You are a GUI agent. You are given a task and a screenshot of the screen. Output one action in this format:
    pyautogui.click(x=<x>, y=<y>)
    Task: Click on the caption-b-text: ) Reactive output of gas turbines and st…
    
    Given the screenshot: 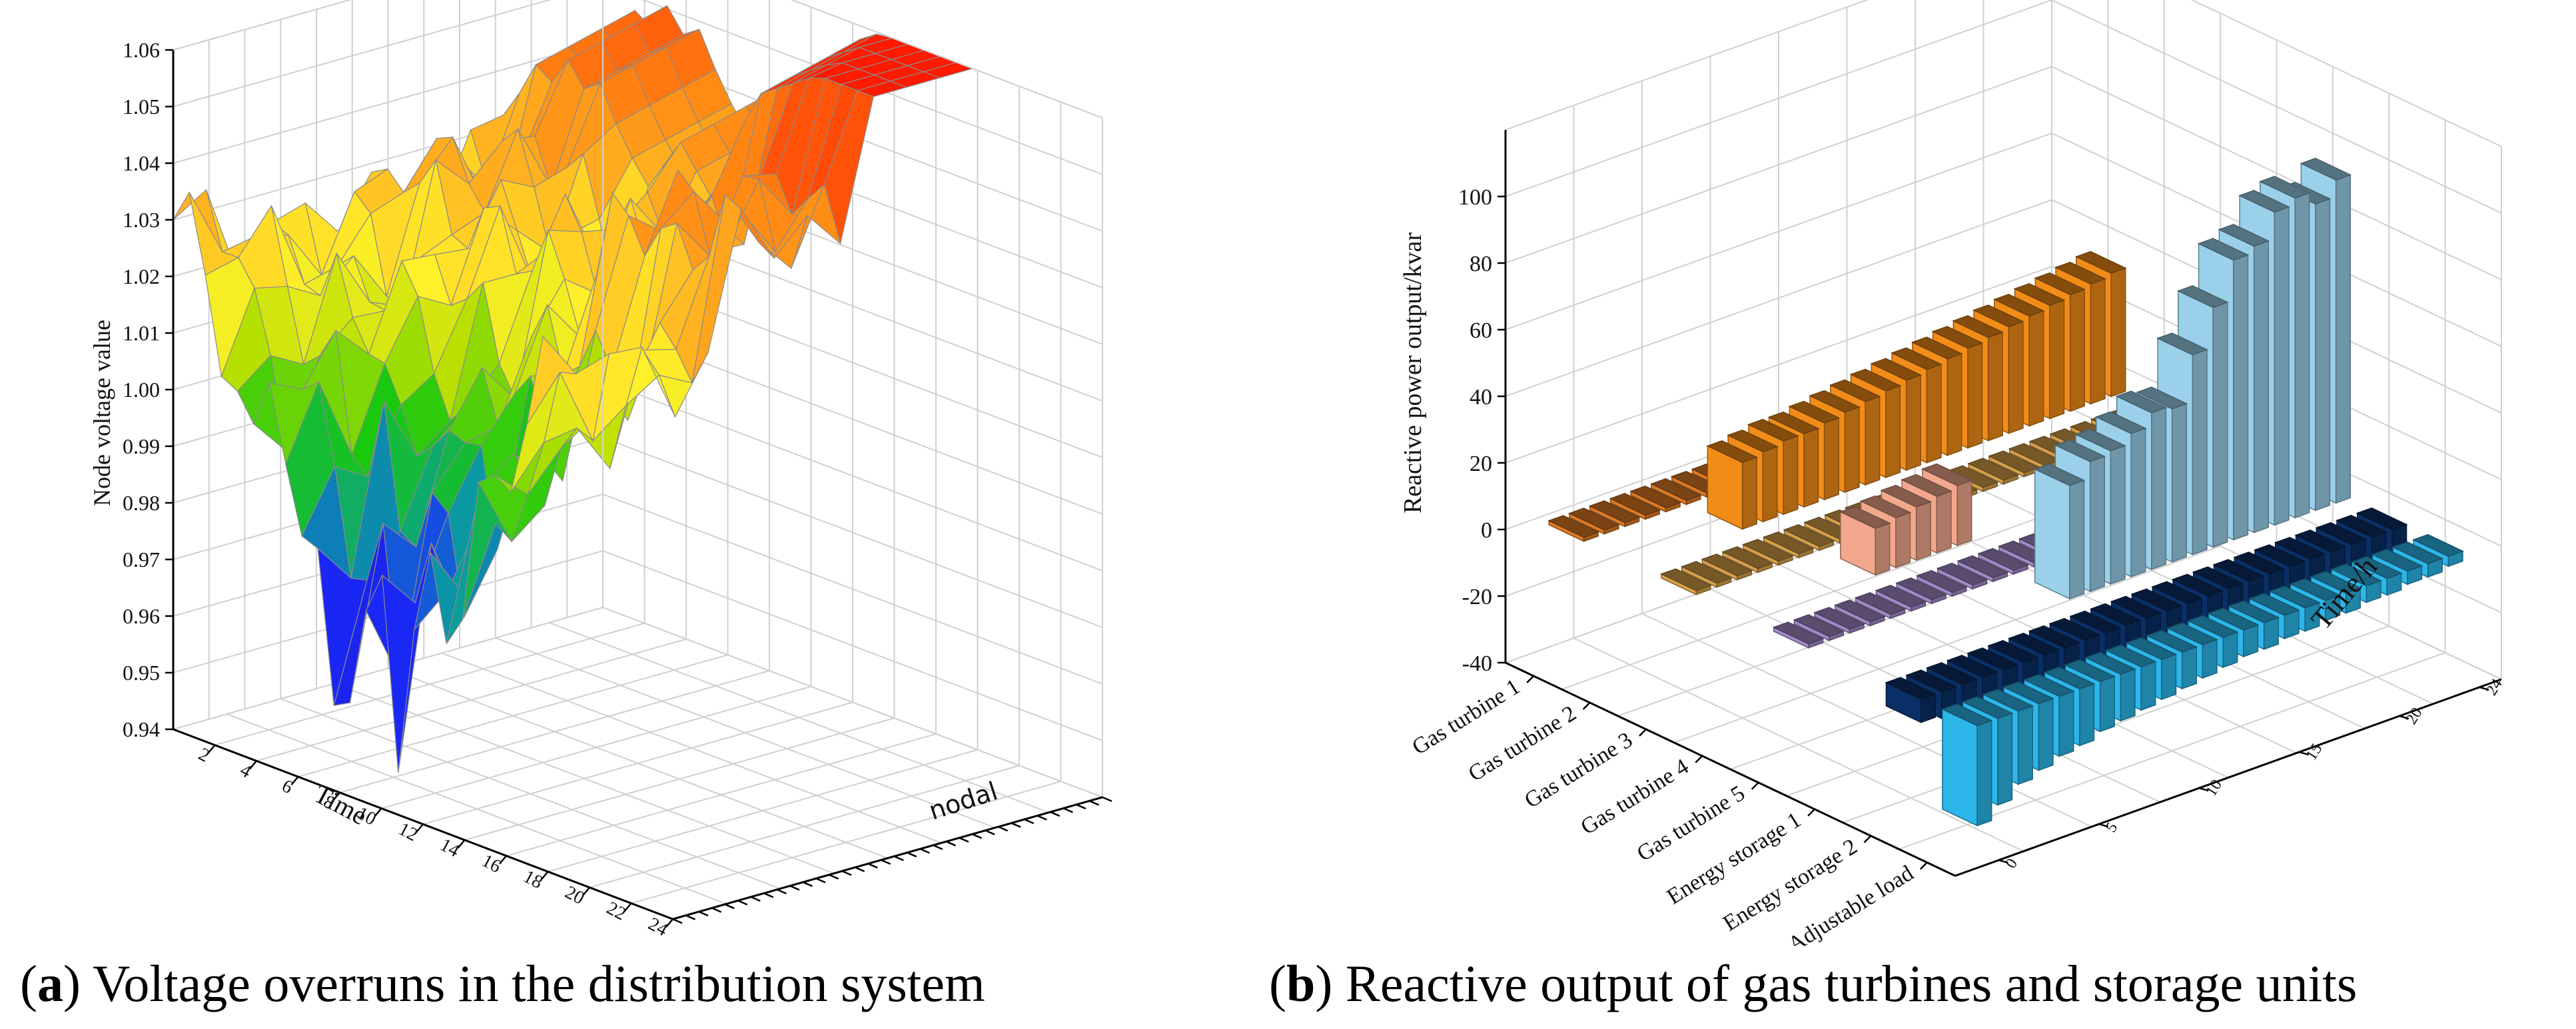 What is the action you would take?
    pyautogui.click(x=1837, y=983)
    